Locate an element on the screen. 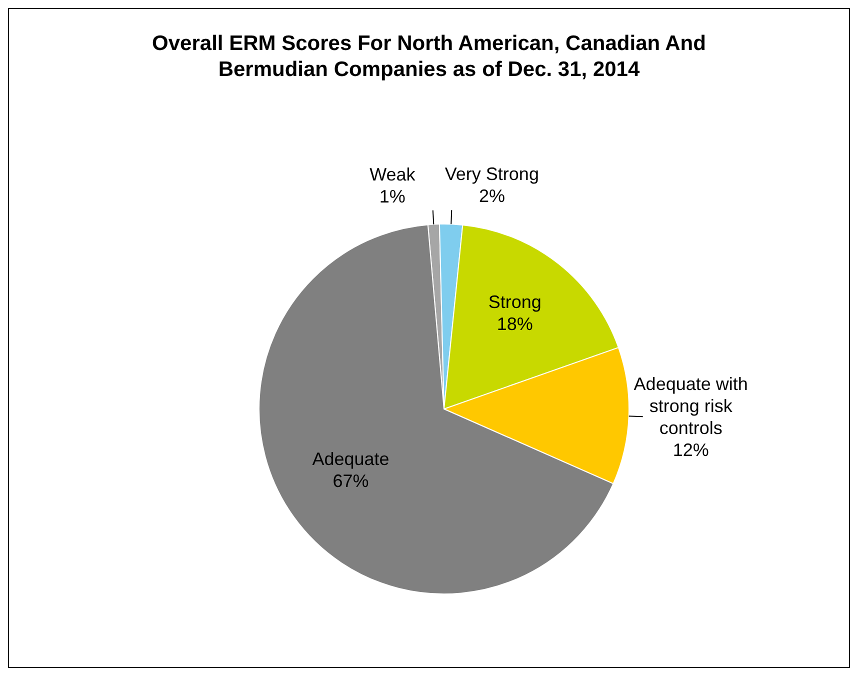 The width and height of the screenshot is (858, 676). data-label: 67% is located at coordinates (350, 480).